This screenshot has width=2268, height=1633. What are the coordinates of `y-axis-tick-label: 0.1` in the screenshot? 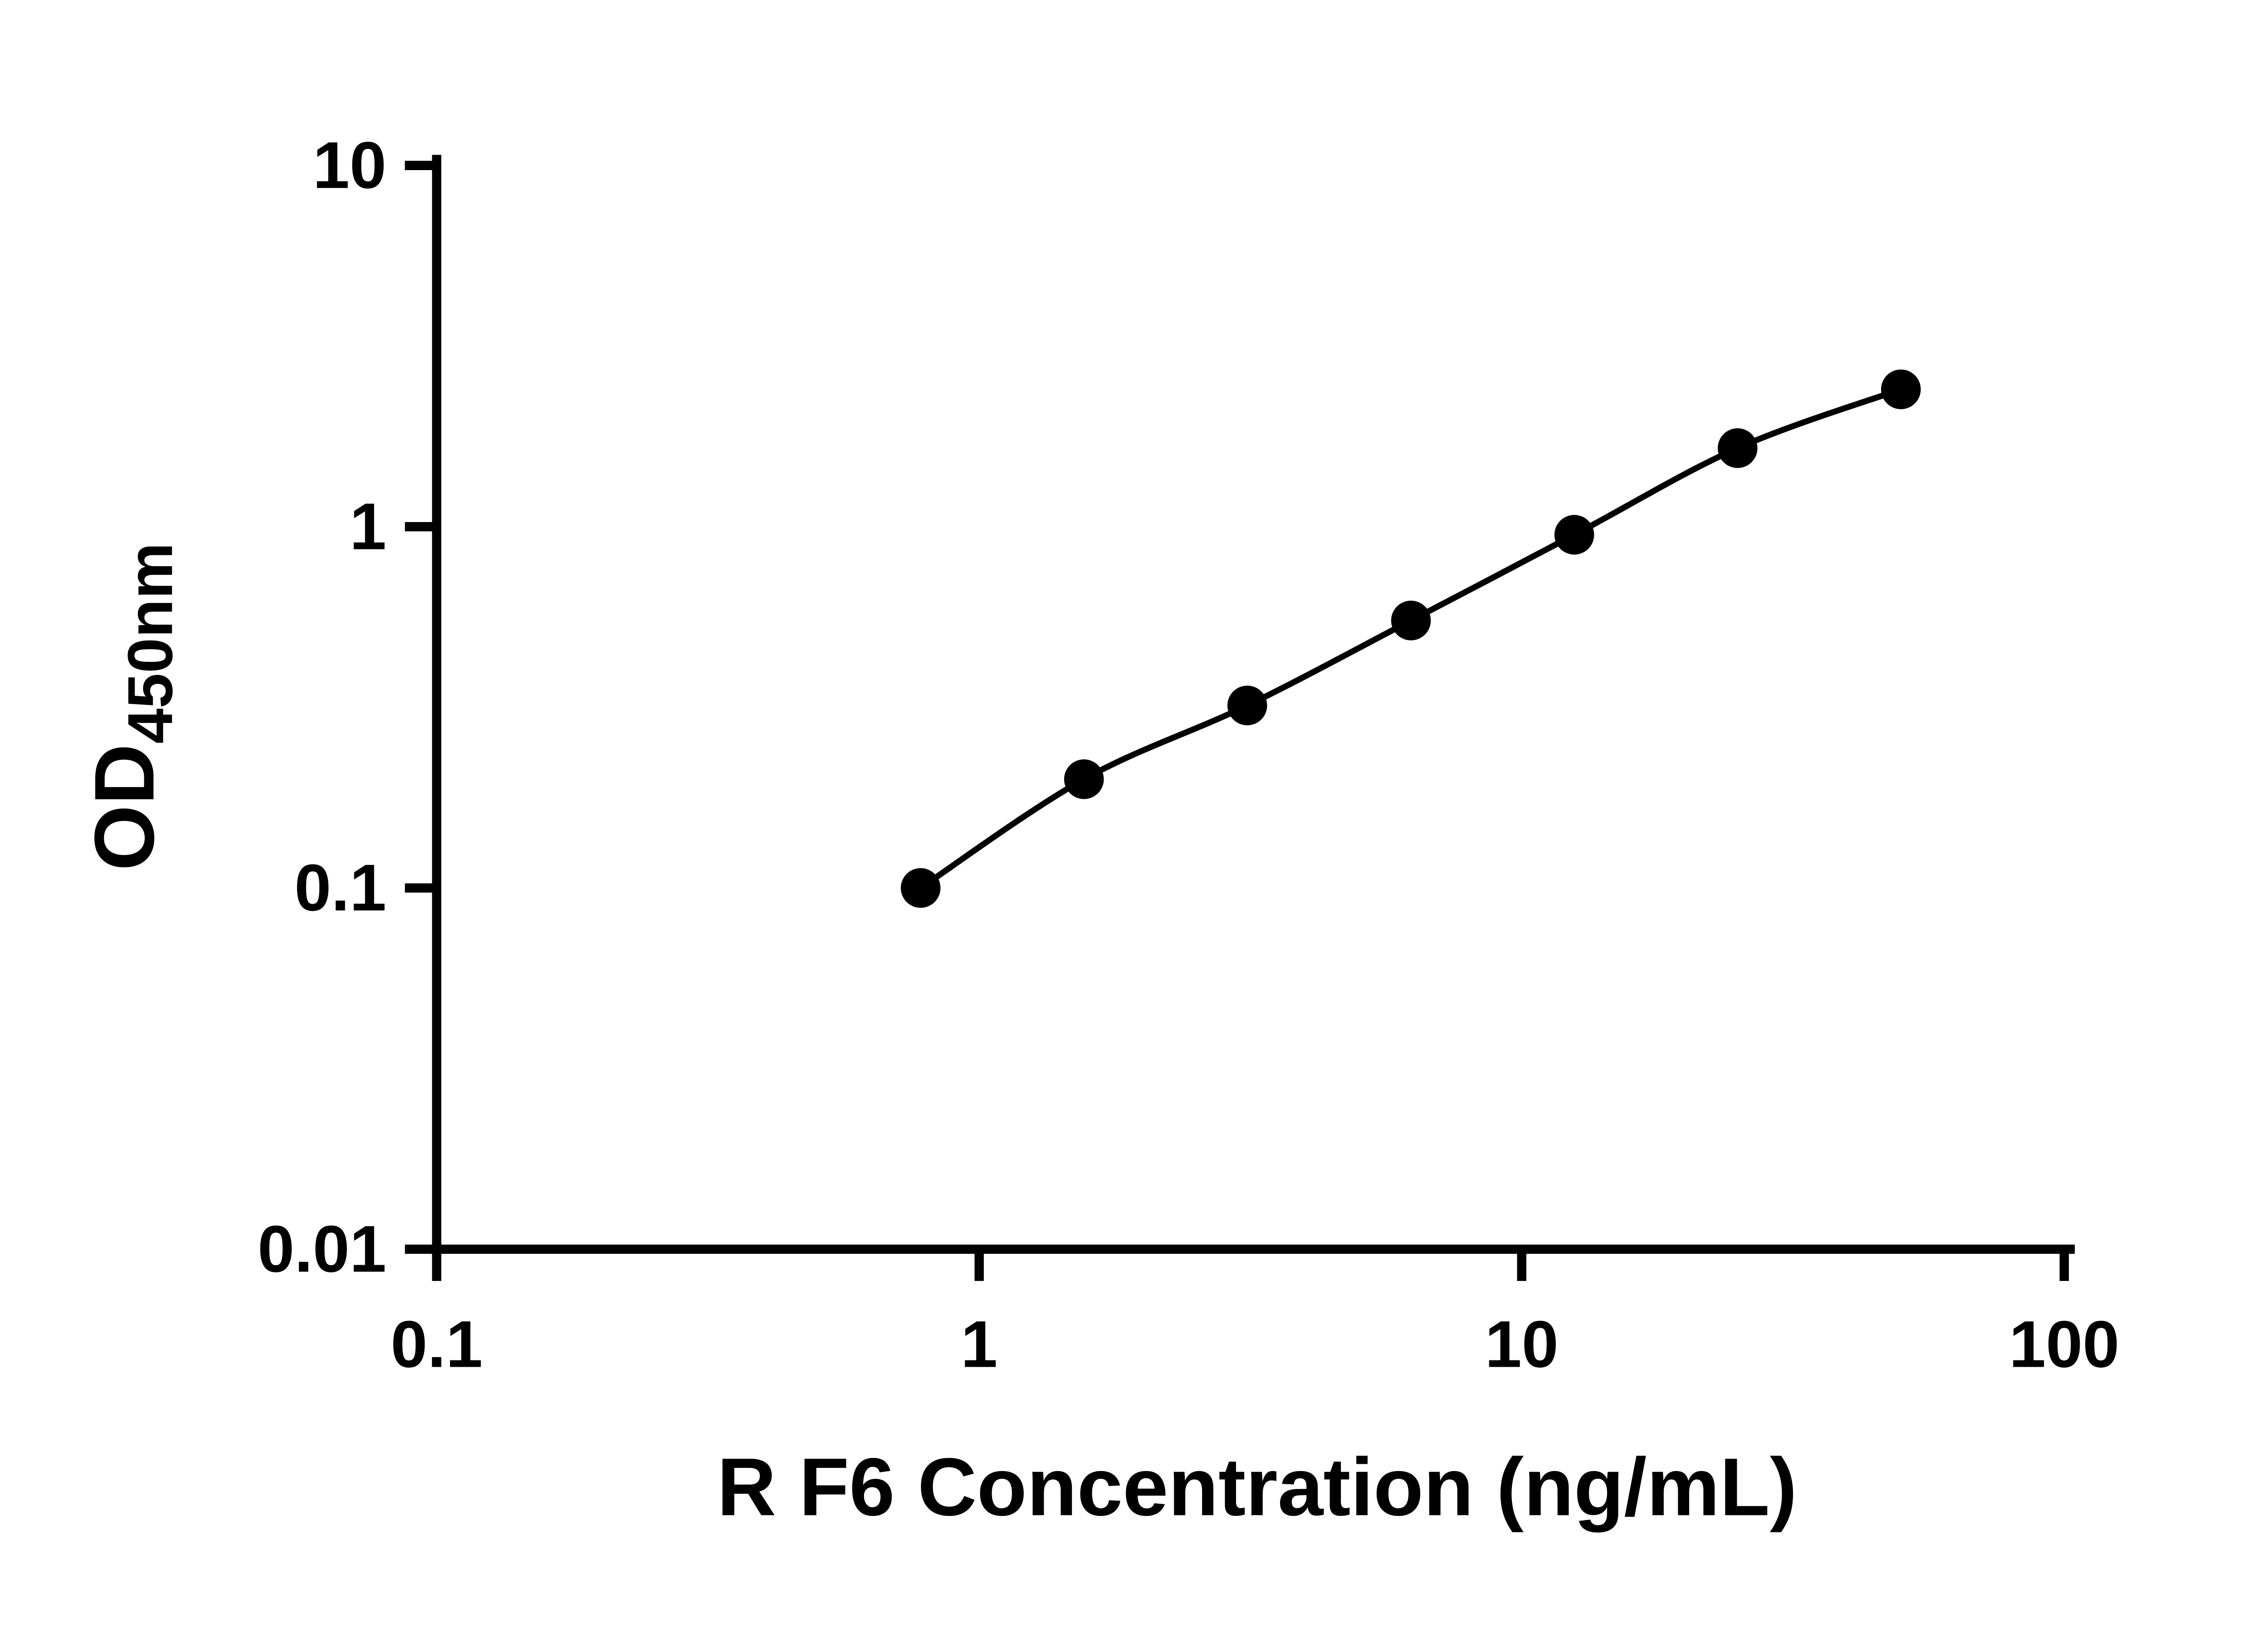 It's located at (340, 887).